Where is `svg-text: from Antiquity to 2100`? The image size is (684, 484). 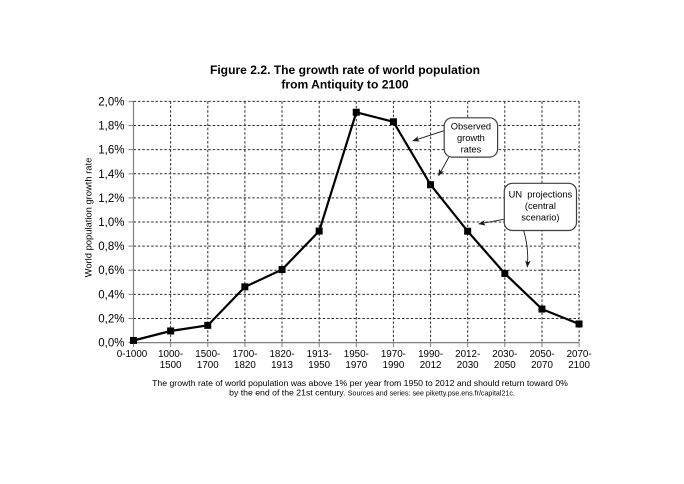 svg-text: from Antiquity to 2100 is located at coordinates (344, 84).